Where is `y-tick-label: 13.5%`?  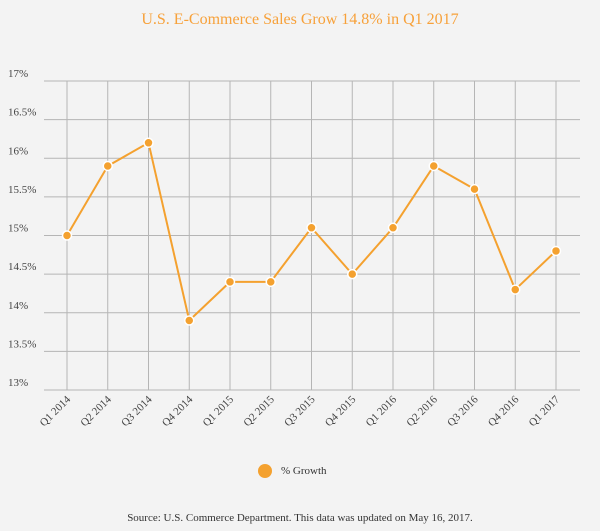 y-tick-label: 13.5% is located at coordinates (22, 344).